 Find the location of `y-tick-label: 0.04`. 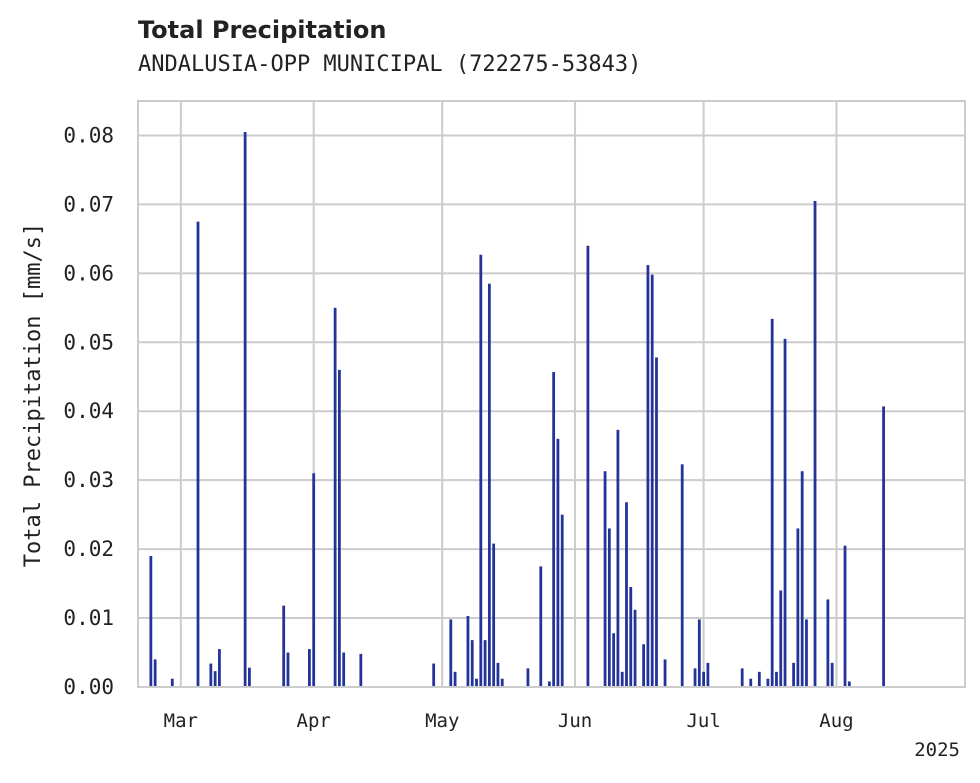

y-tick-label: 0.04 is located at coordinates (88, 411).